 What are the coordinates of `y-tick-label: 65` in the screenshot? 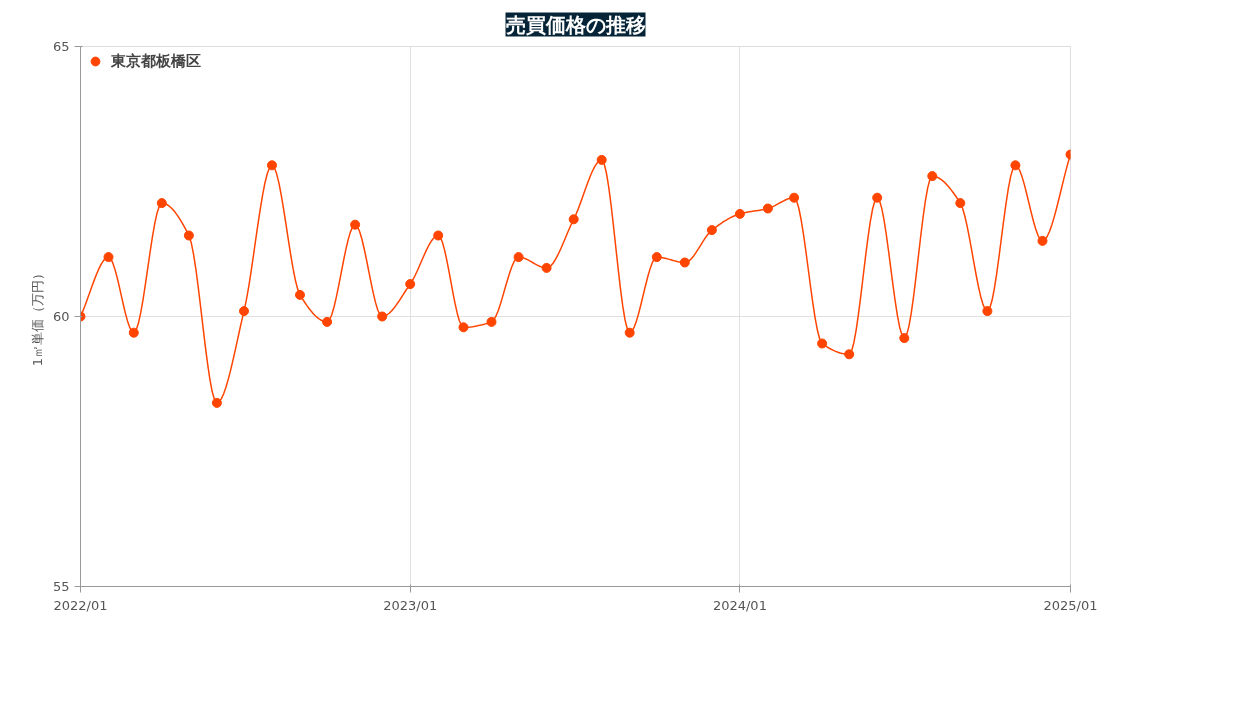 It's located at (61, 46).